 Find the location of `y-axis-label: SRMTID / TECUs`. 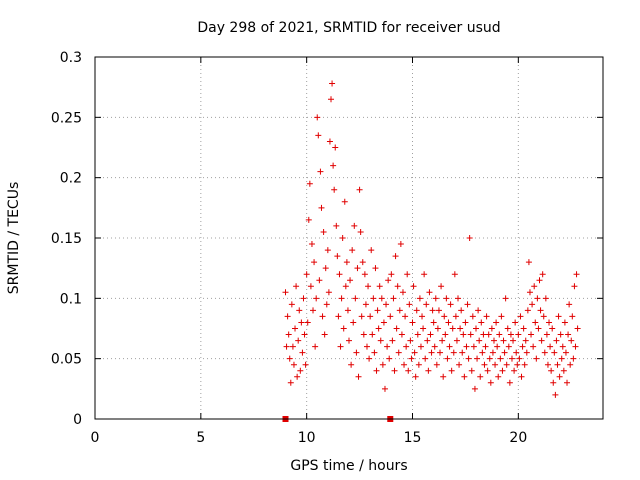

y-axis-label: SRMTID / TECUs is located at coordinates (14, 238).